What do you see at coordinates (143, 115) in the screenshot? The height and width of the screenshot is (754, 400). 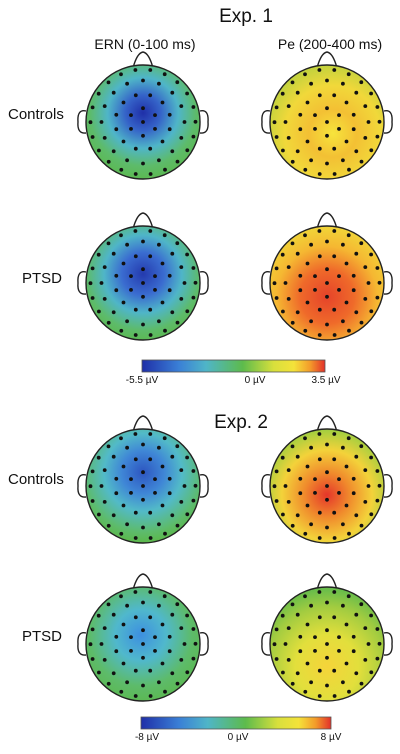 I see `topomap-exp1-controls-ern` at bounding box center [143, 115].